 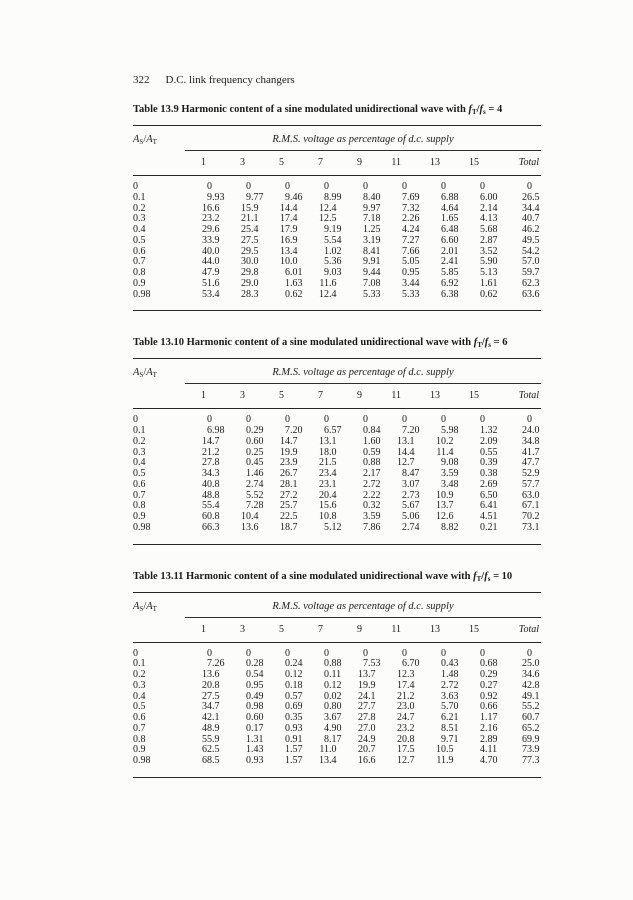 What do you see at coordinates (411, 251) in the screenshot?
I see `harmonic-value: 7.66` at bounding box center [411, 251].